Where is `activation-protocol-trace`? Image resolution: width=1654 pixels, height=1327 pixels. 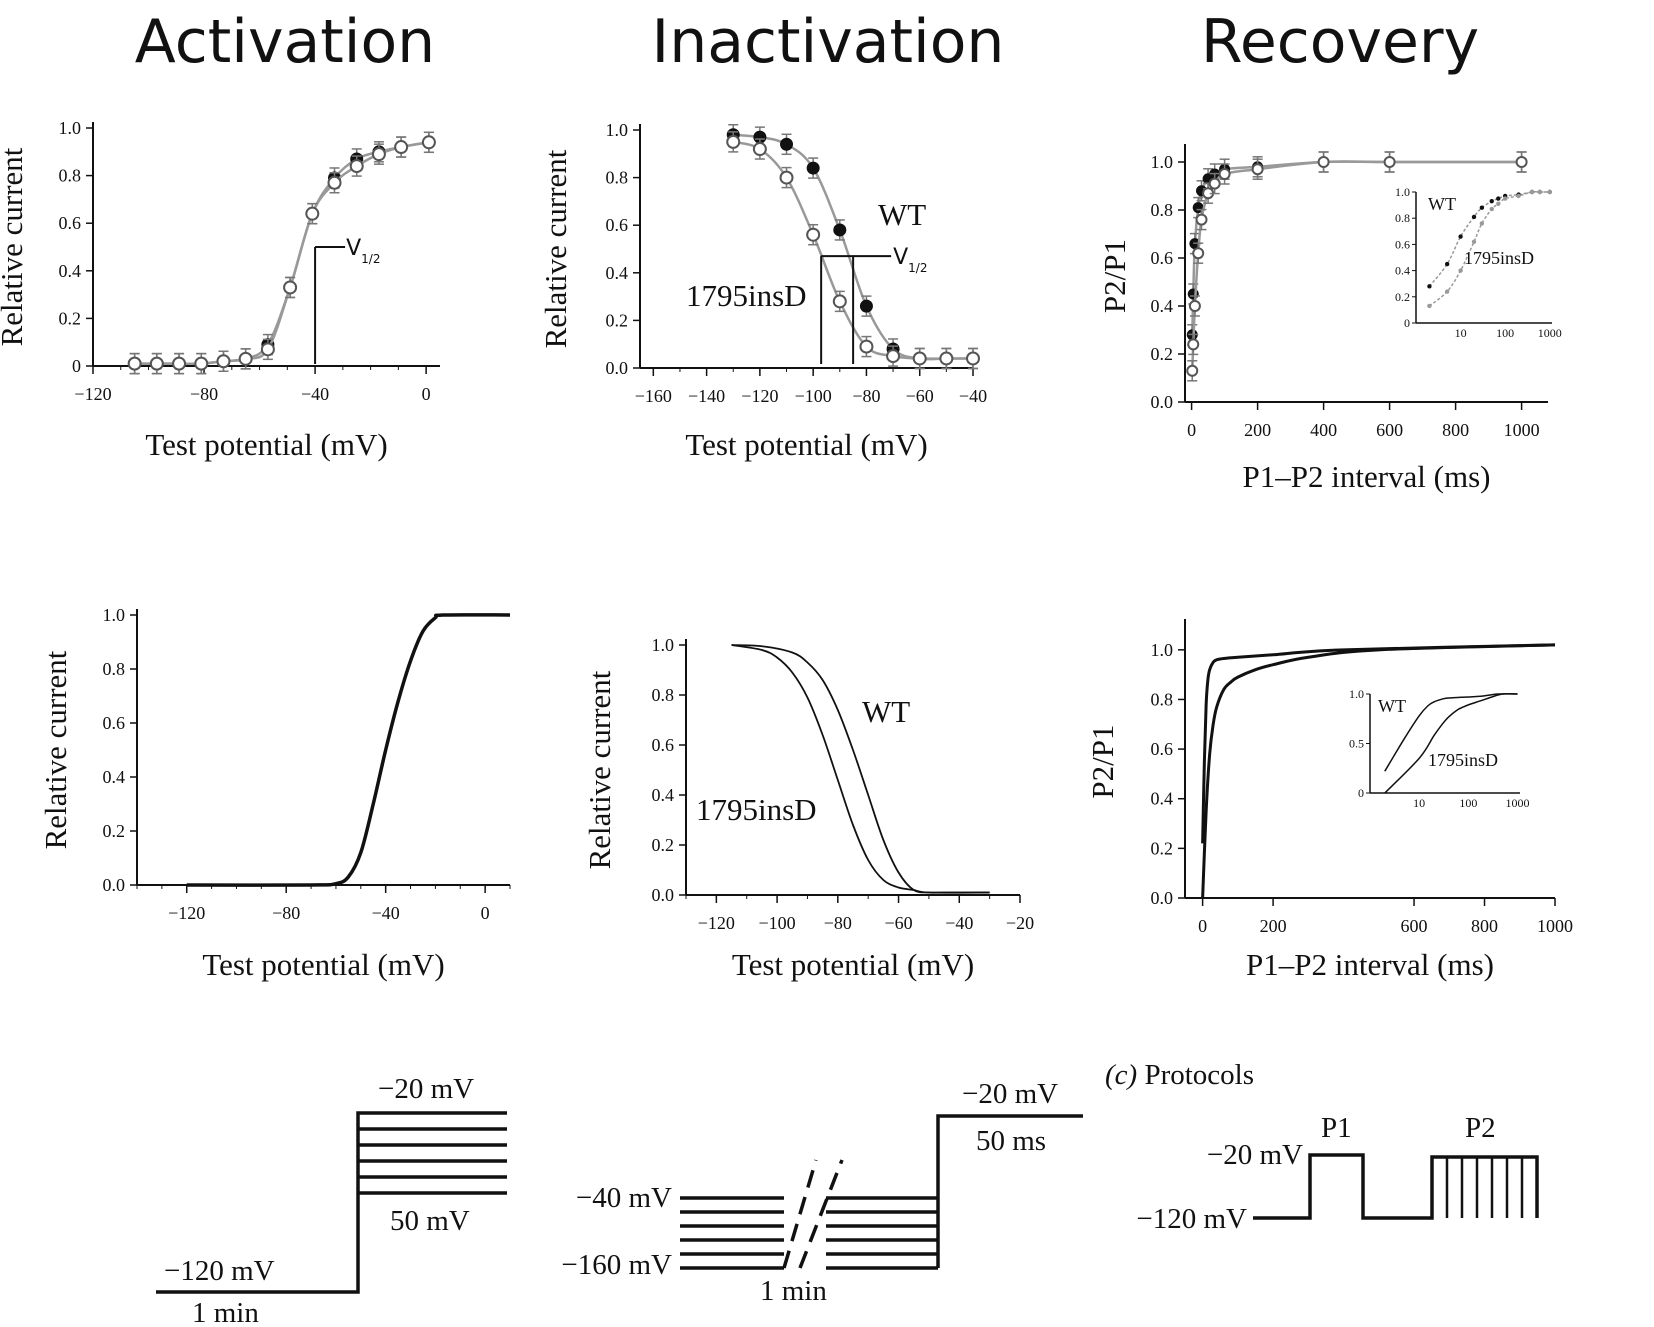
activation-protocol-trace is located at coordinates (331, 1202).